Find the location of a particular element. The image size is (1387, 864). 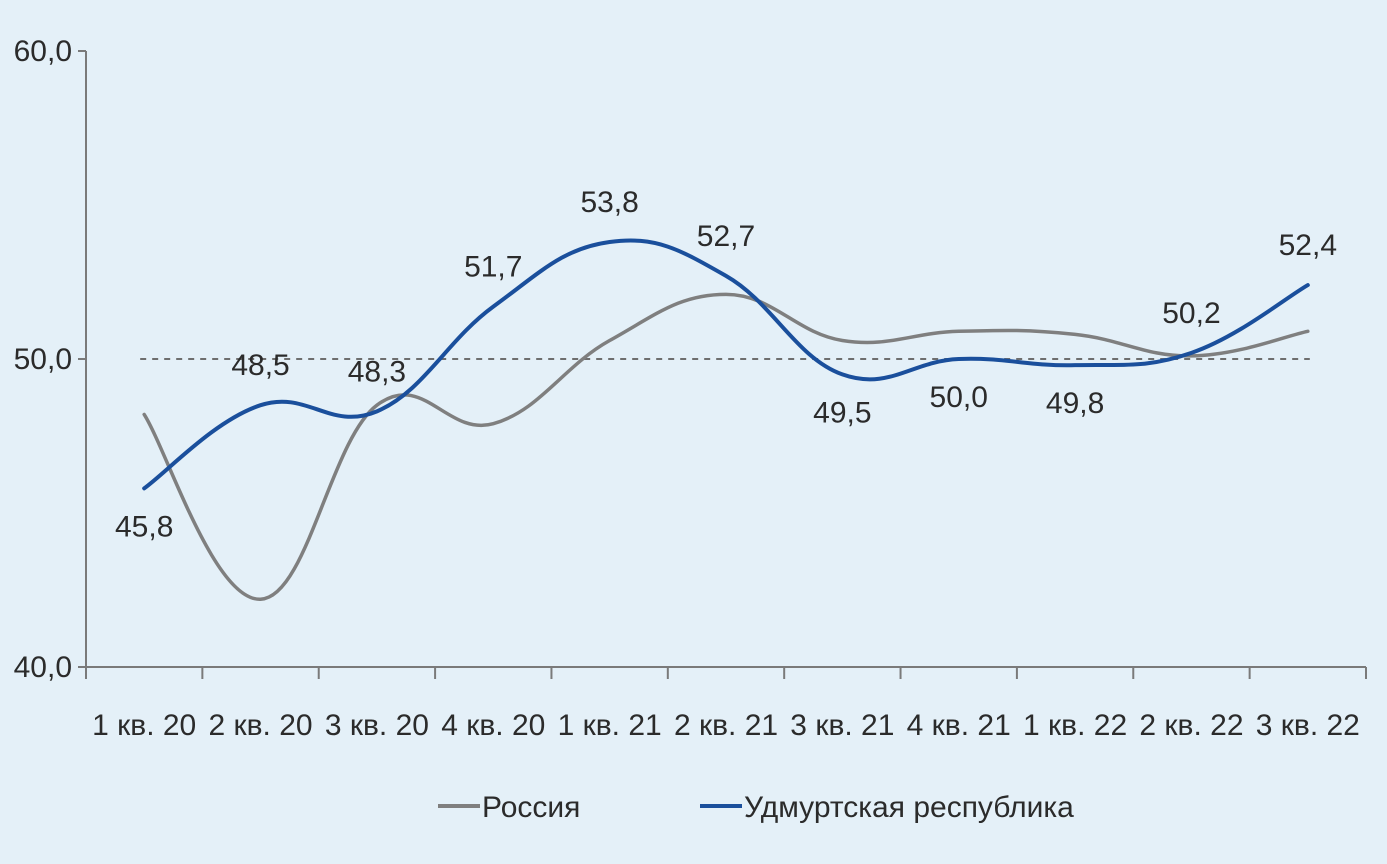

x-tick-label: 1 кв. 20 is located at coordinates (144, 725).